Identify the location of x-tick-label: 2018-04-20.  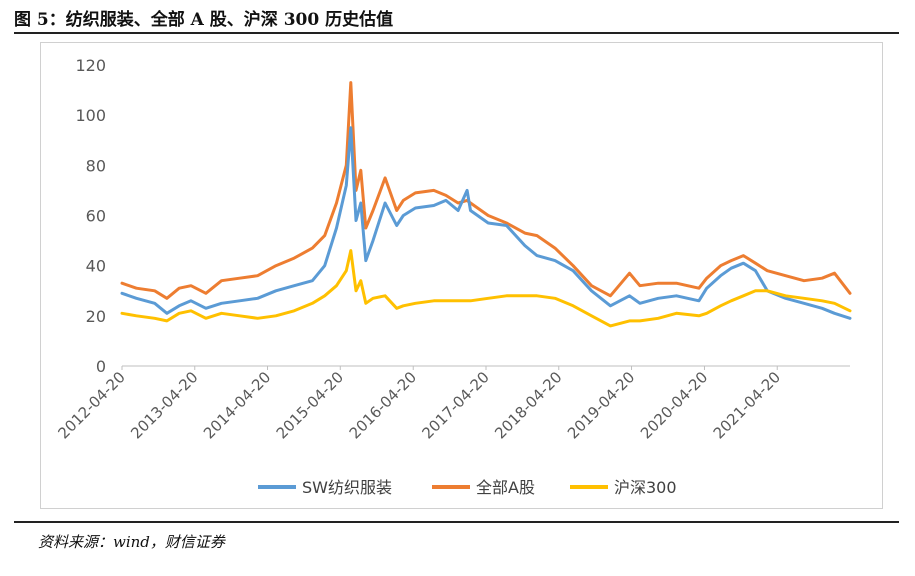
(528, 405).